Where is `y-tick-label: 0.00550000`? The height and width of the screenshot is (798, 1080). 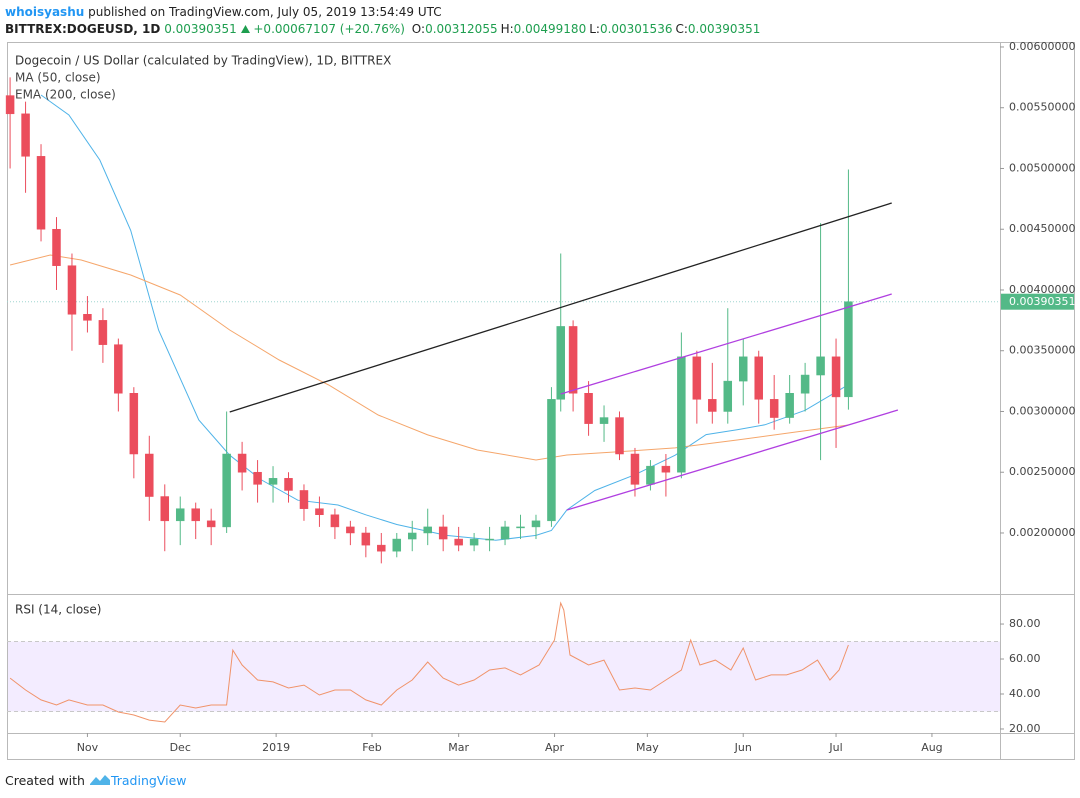
y-tick-label: 0.00550000 is located at coordinates (1042, 107).